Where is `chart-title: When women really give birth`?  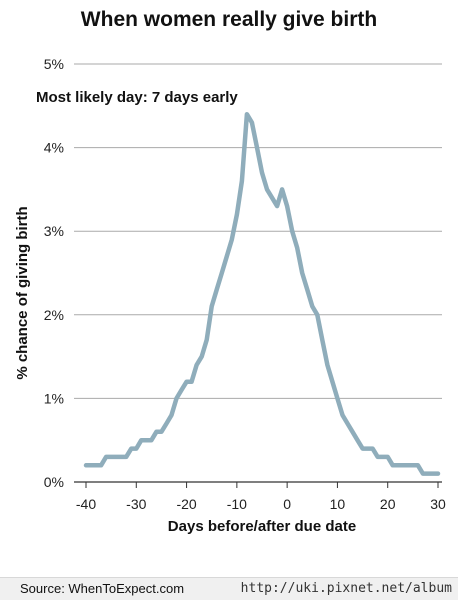
chart-title: When women really give birth is located at coordinates (229, 19).